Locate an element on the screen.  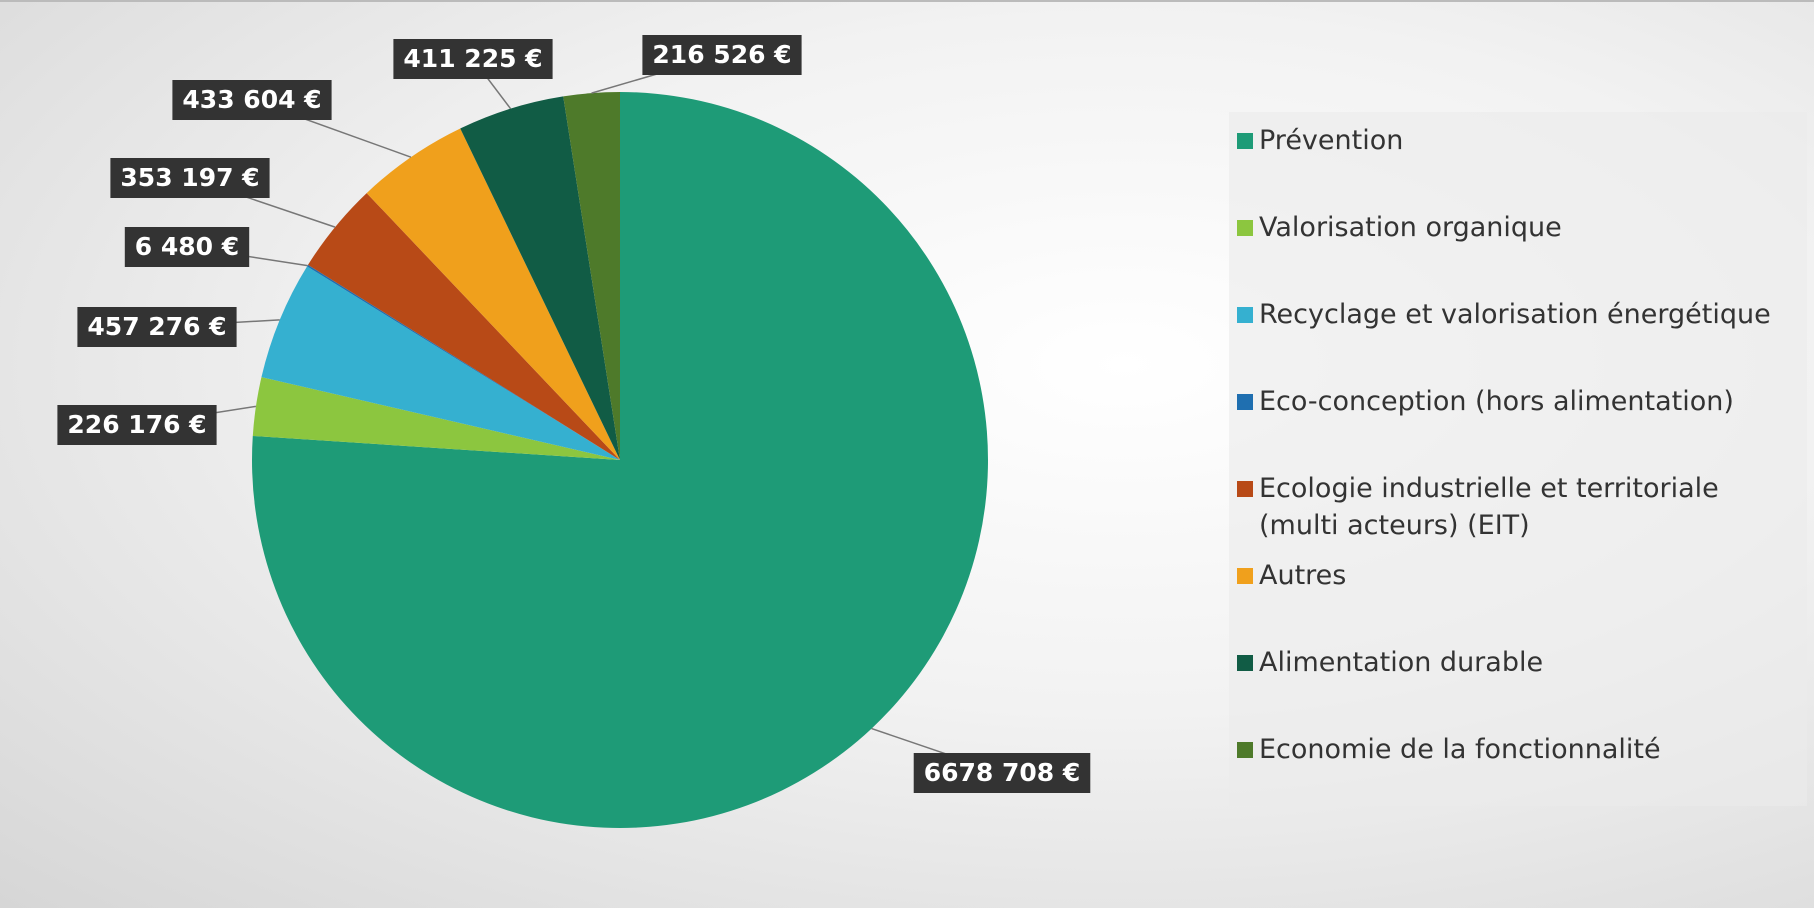
legend-item: Alimentation durable is located at coordinates (1518, 687).